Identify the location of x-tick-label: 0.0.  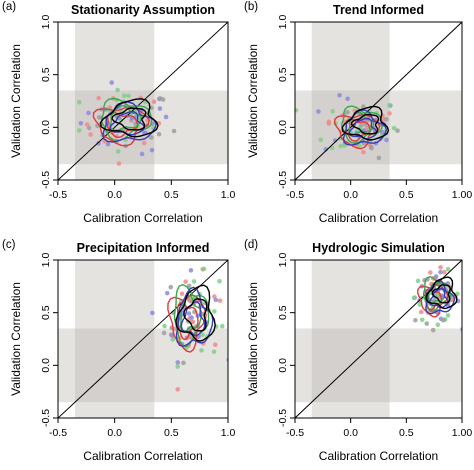
(114, 433).